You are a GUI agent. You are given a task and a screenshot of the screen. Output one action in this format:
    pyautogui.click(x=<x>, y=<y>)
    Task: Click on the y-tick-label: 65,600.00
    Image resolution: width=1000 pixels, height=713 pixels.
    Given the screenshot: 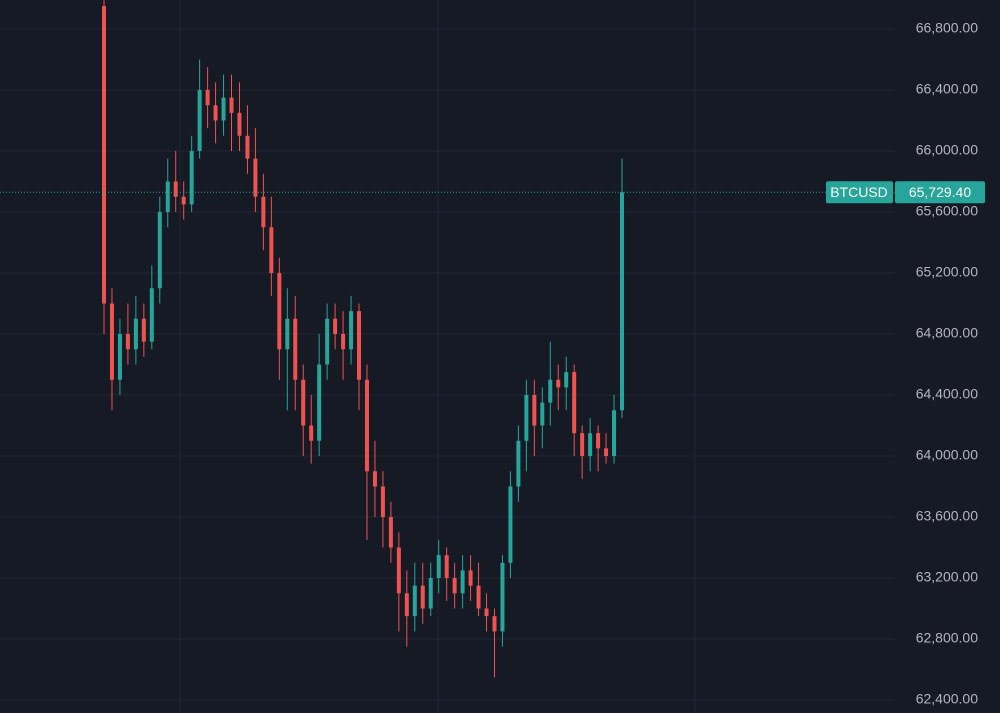 What is the action you would take?
    pyautogui.click(x=947, y=211)
    